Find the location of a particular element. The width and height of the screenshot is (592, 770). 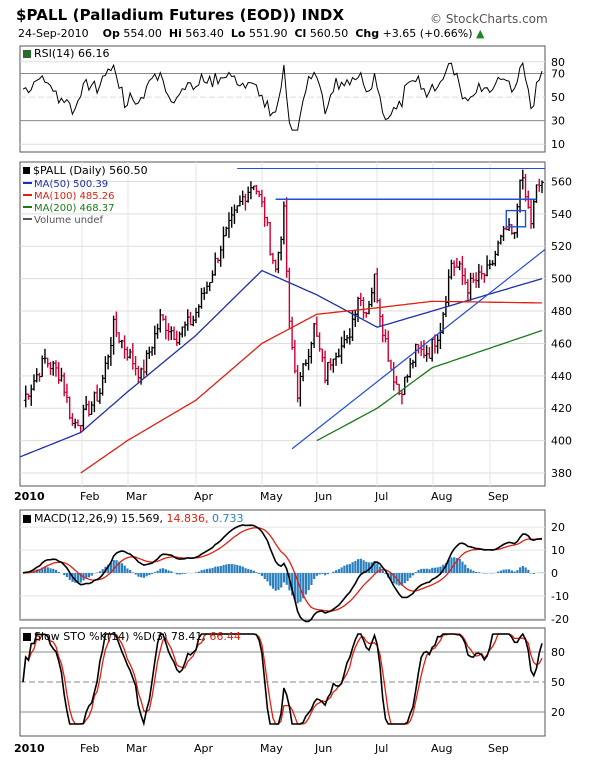

rsi-icon is located at coordinates (27, 54).